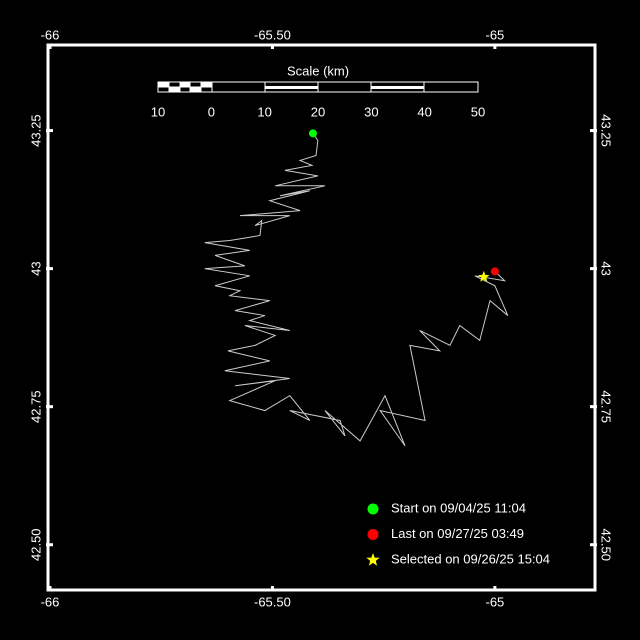 The width and height of the screenshot is (640, 640). Describe the element at coordinates (458, 507) in the screenshot. I see `legend-label: Start on 09/04/25 11:04` at that location.